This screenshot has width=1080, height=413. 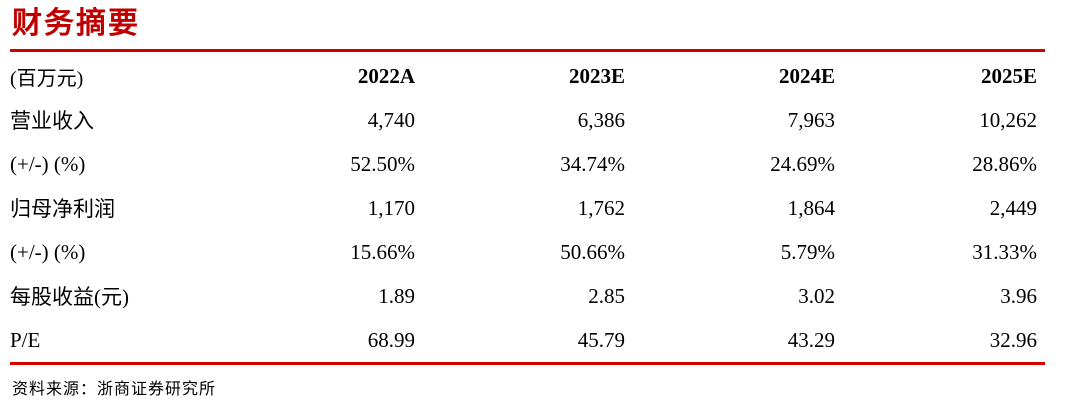 What do you see at coordinates (382, 163) in the screenshot?
I see `cell-value: 52.50%` at bounding box center [382, 163].